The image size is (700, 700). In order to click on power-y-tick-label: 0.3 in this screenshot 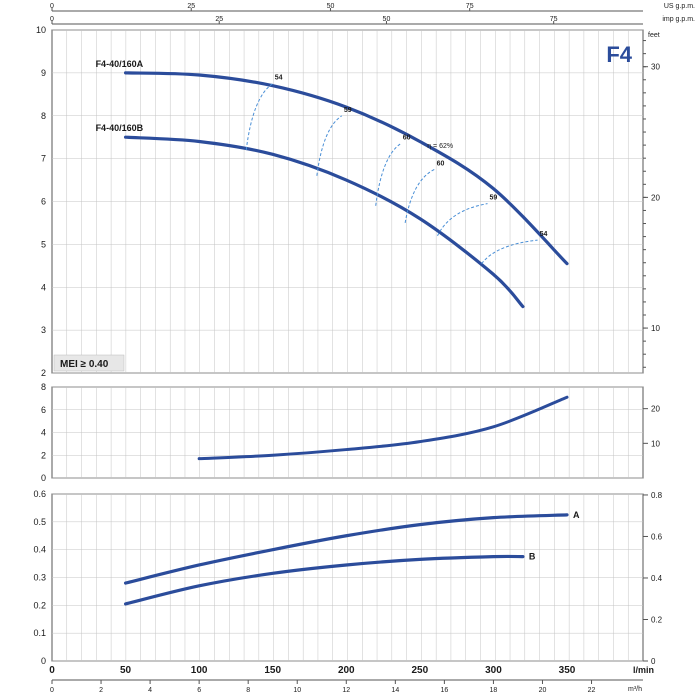, I will do `click(39, 578)`.